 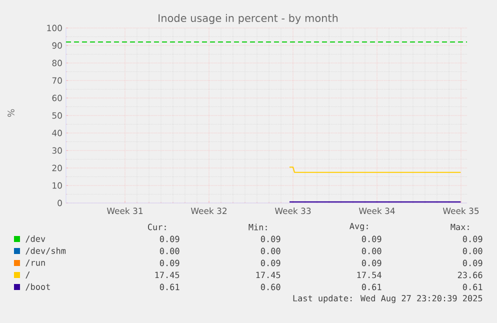 I want to click on legend-label: /dev/shm, so click(x=46, y=251).